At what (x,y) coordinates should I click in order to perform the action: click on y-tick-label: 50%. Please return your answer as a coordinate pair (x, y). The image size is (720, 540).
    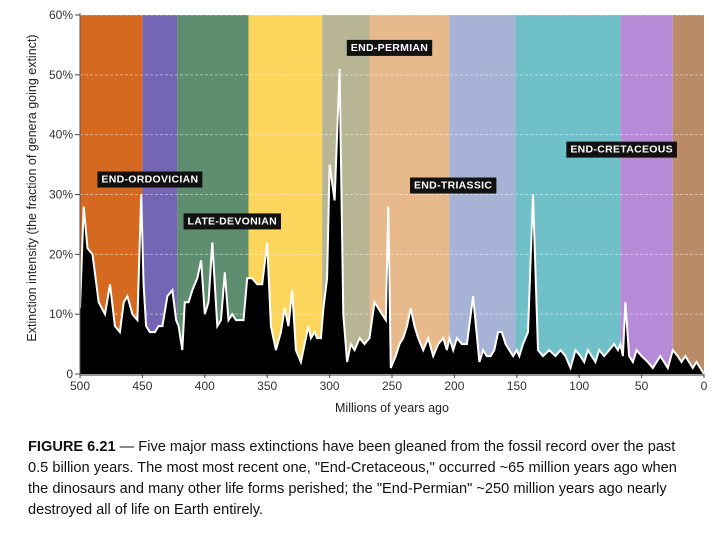
    Looking at the image, I should click on (61, 75).